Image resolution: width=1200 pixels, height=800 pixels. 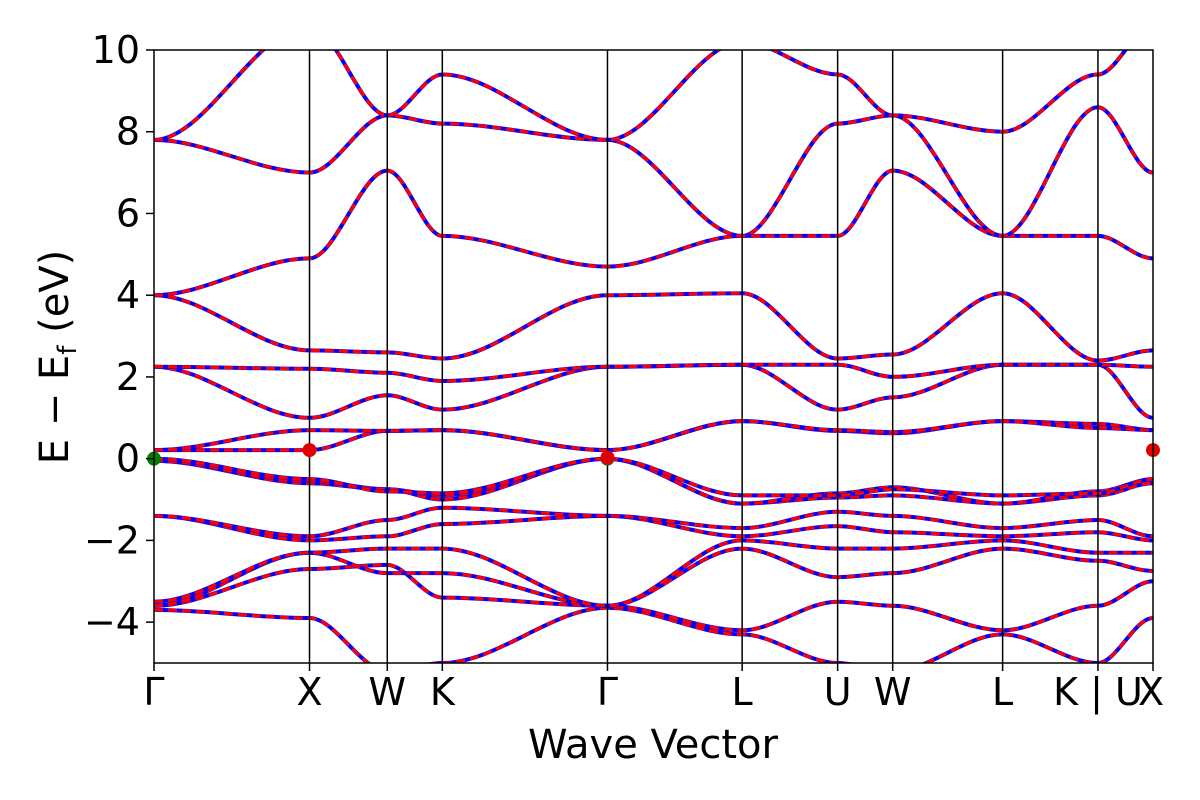 I want to click on y-tick-label-0: 10, so click(x=116, y=50).